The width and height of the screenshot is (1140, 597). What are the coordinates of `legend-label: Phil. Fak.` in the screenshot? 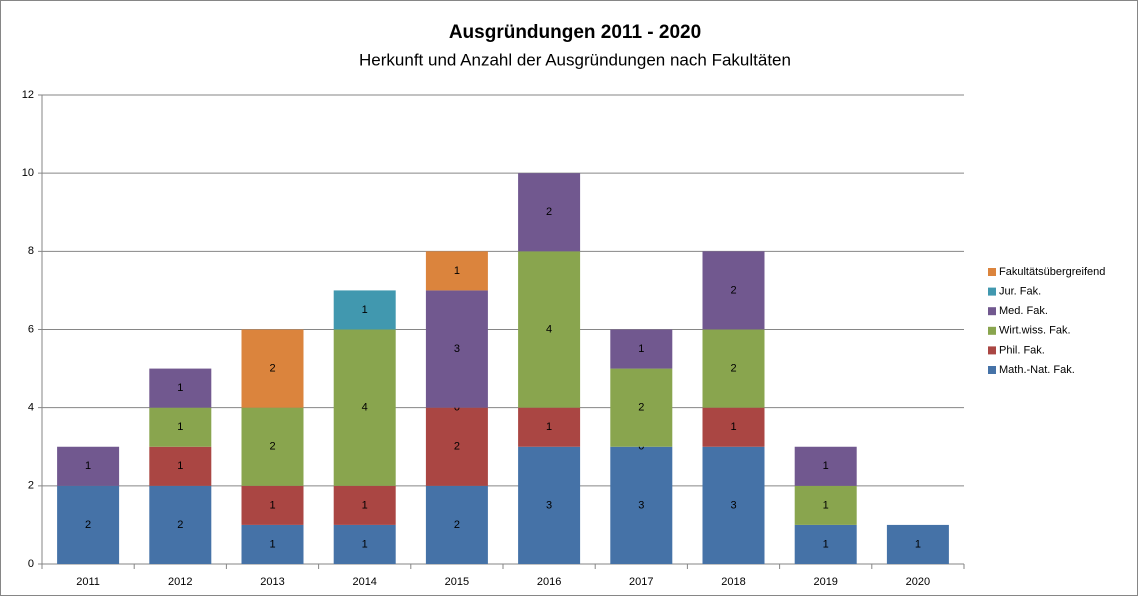 It's located at (1022, 350).